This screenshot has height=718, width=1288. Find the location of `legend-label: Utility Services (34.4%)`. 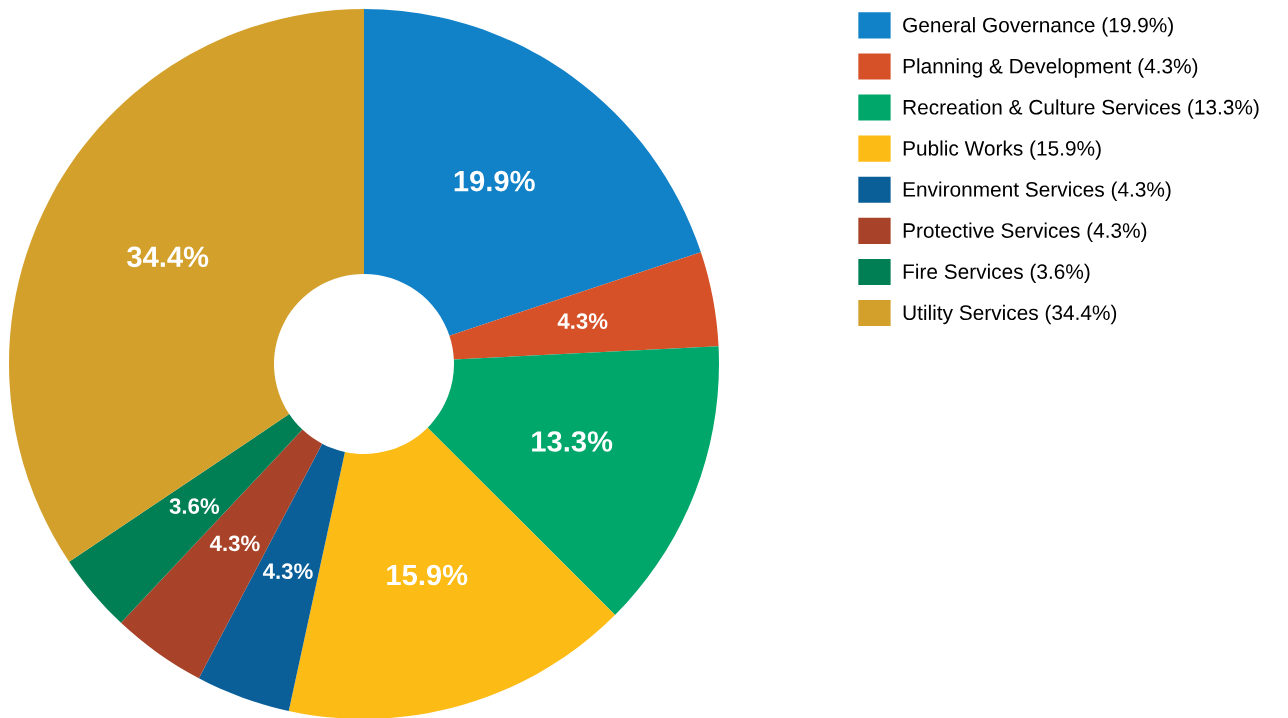

legend-label: Utility Services (34.4%) is located at coordinates (1010, 314).